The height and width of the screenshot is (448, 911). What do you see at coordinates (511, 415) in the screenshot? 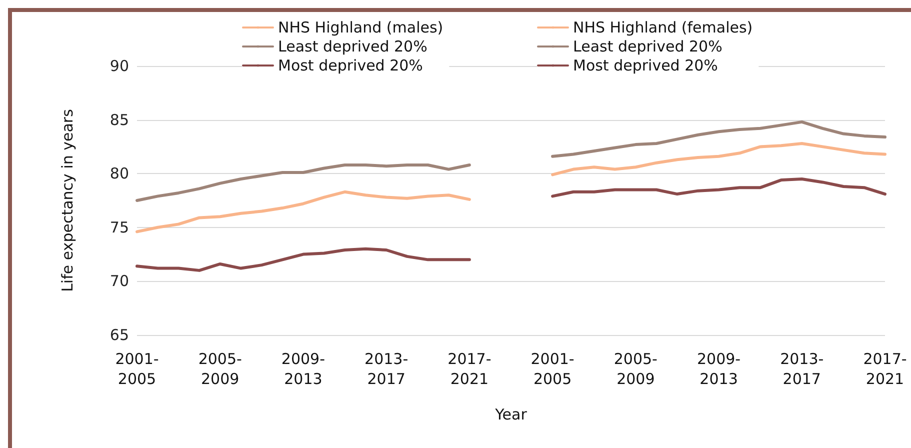
I see `x-axis-title: Year` at bounding box center [511, 415].